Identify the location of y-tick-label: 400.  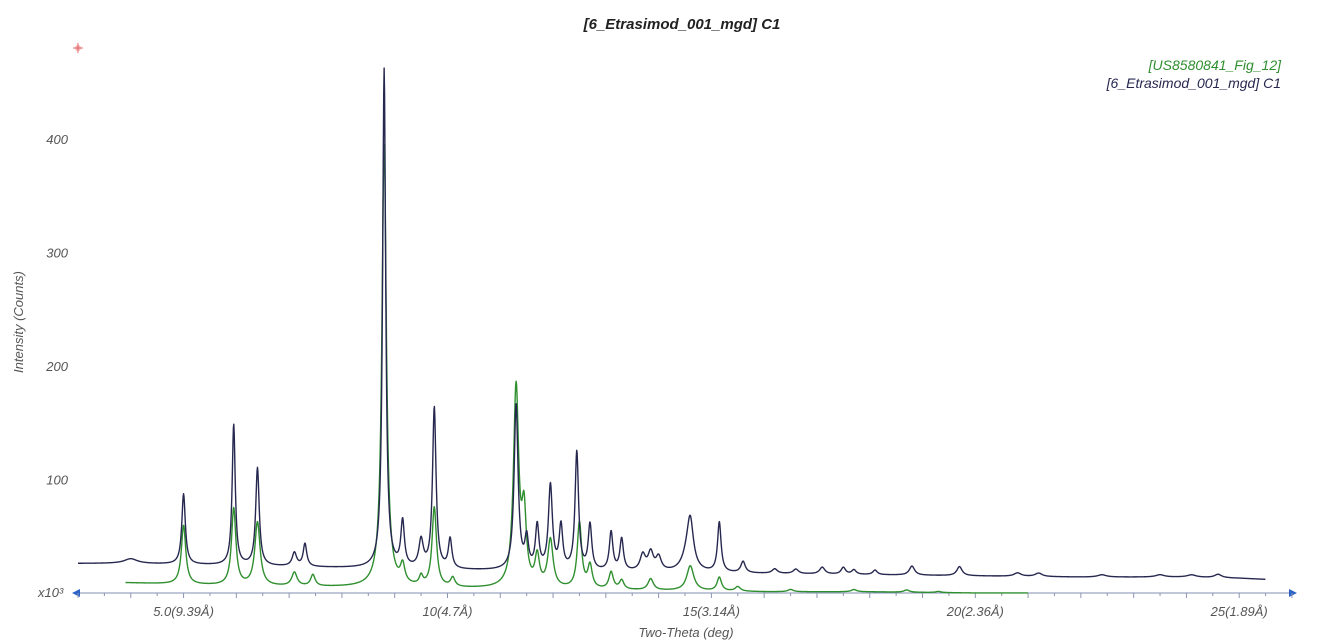
(57, 139).